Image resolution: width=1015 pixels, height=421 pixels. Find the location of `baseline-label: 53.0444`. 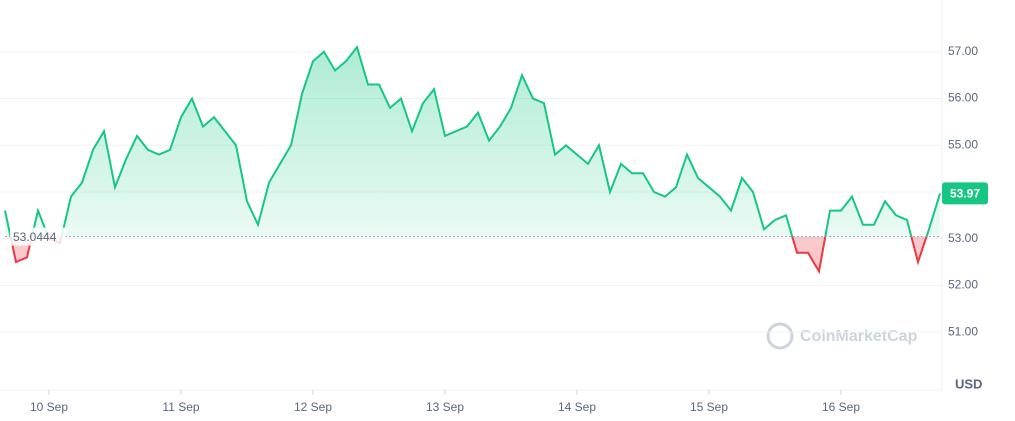

baseline-label: 53.0444 is located at coordinates (35, 237).